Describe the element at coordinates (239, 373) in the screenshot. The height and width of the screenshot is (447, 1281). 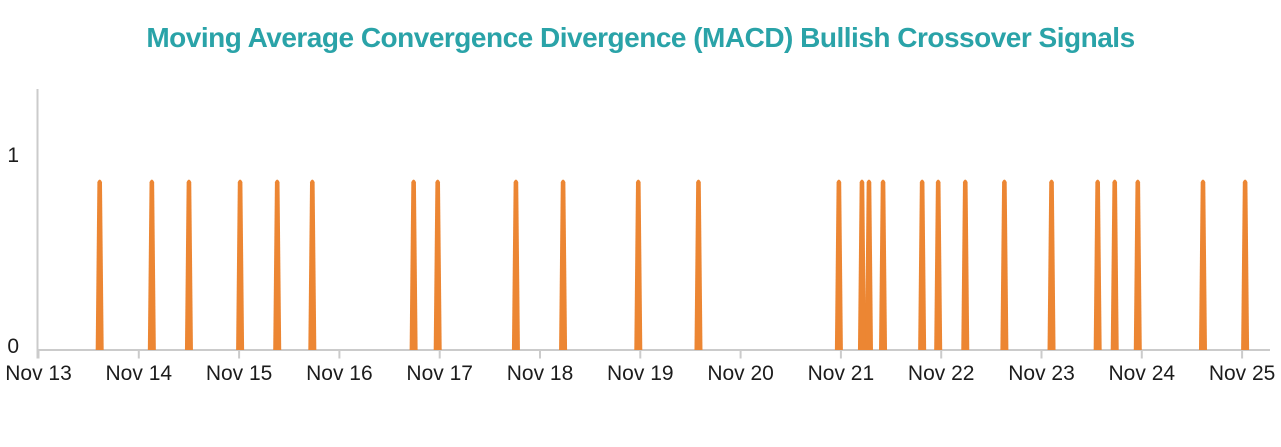
I see `x-tick-label: Nov 15` at that location.